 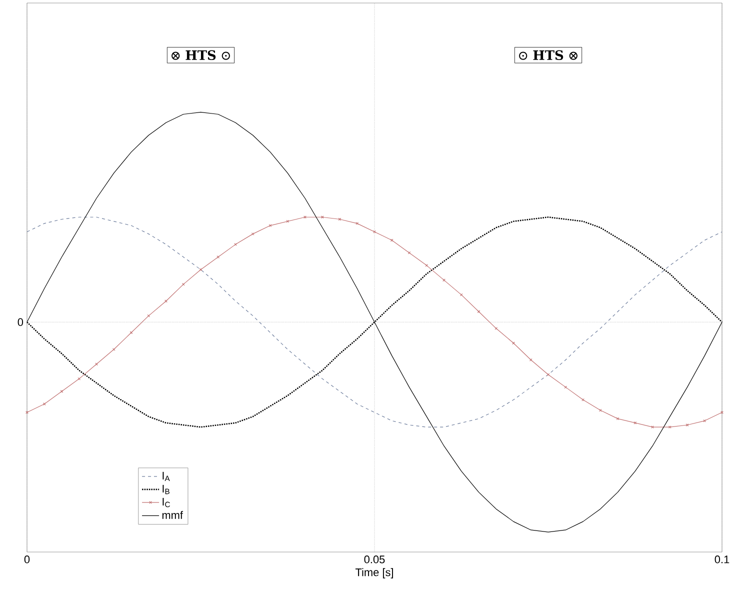 What do you see at coordinates (21, 322) in the screenshot?
I see `ref-line-label: 0` at bounding box center [21, 322].